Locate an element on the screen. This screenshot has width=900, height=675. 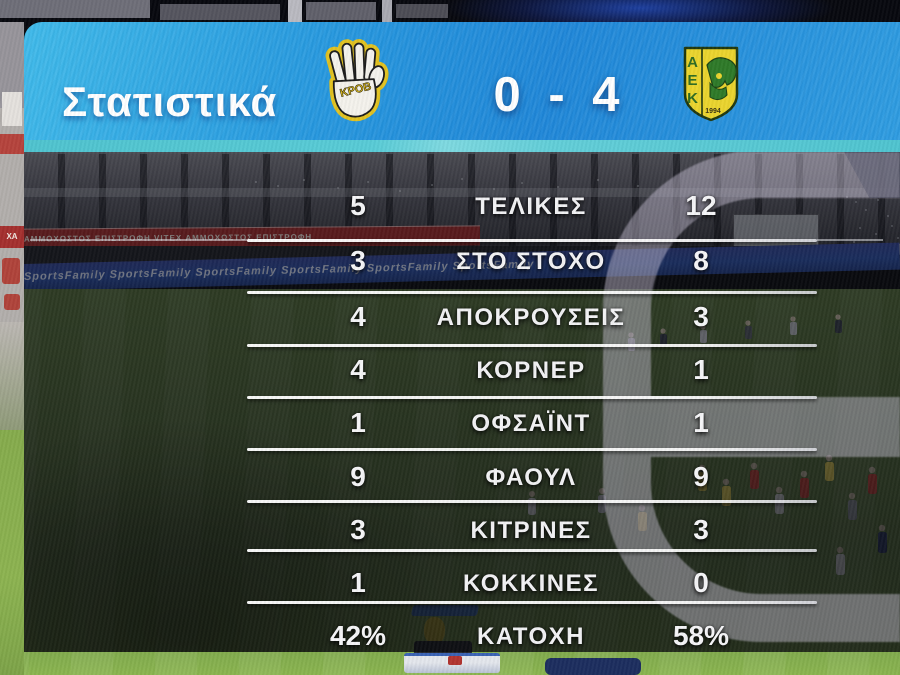
stat-row-possession: 42% ΚΑΤΟΧΗ 58% is located at coordinates (450, 638).